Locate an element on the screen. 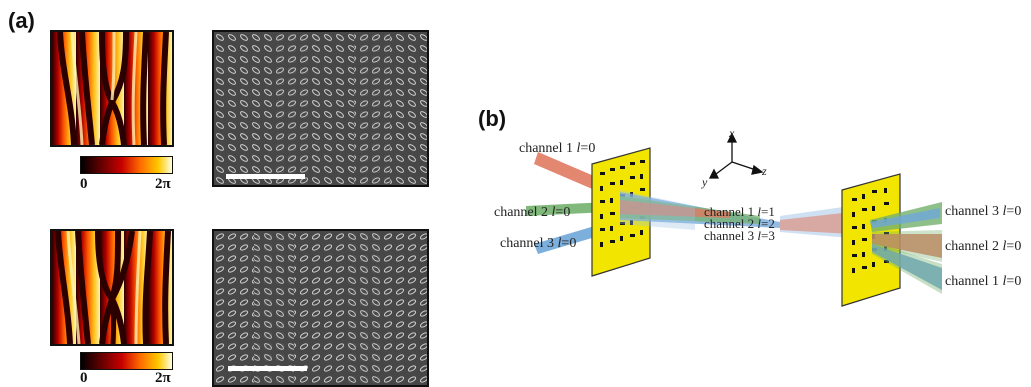 This screenshot has width=1031, height=387. sem-image-top is located at coordinates (320, 108).